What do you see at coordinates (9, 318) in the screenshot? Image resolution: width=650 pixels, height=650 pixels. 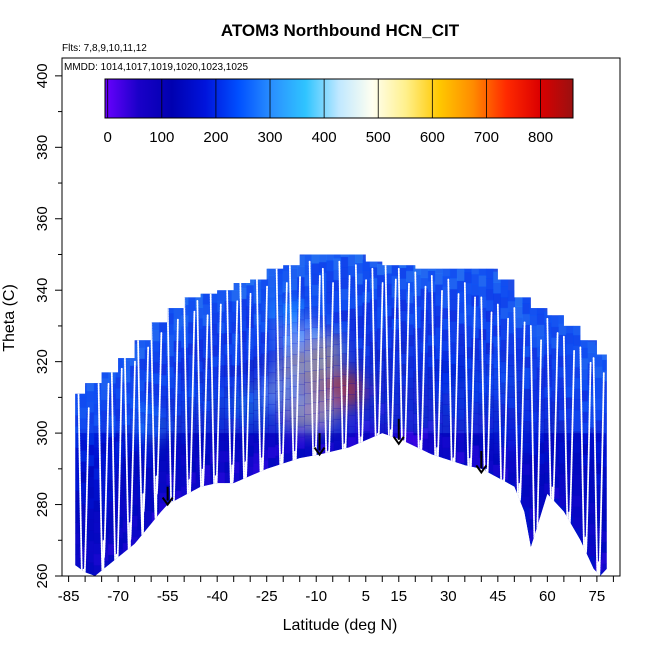 I see `y-axis-label: Theta (C)` at bounding box center [9, 318].